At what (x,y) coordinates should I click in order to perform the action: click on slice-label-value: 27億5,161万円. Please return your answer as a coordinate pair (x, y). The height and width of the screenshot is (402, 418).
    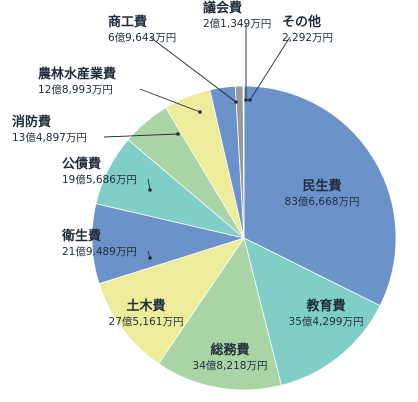
    Looking at the image, I should click on (146, 321).